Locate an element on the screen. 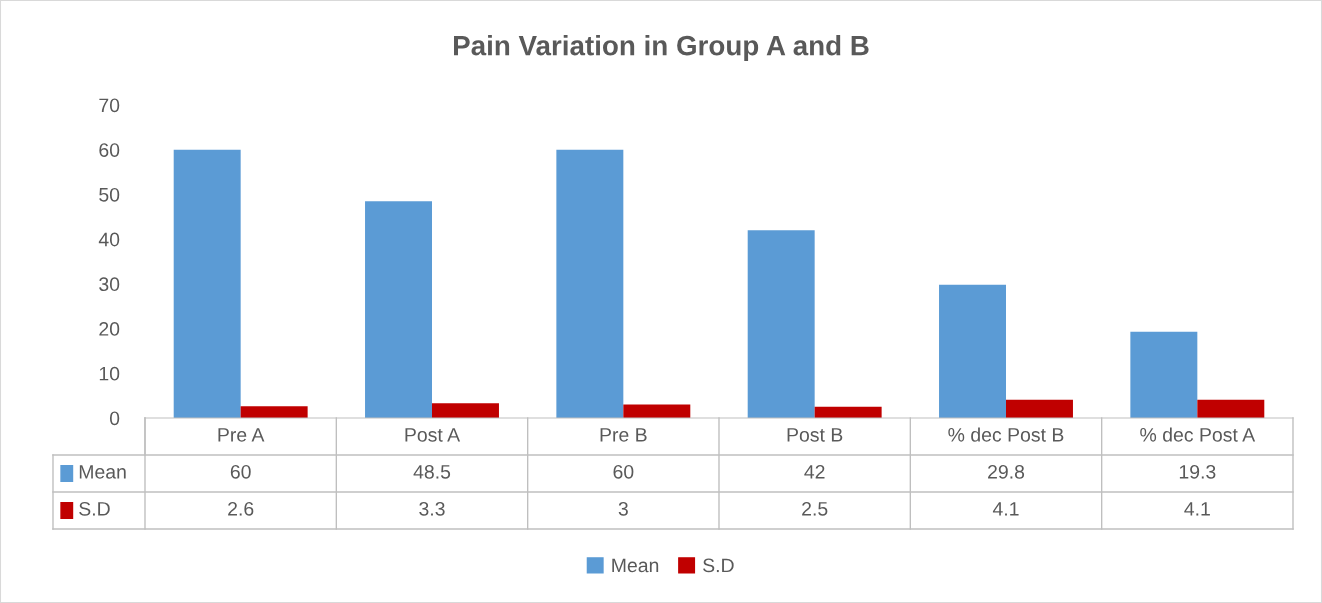 The height and width of the screenshot is (603, 1322). y-tick-label: 0 is located at coordinates (114, 418).